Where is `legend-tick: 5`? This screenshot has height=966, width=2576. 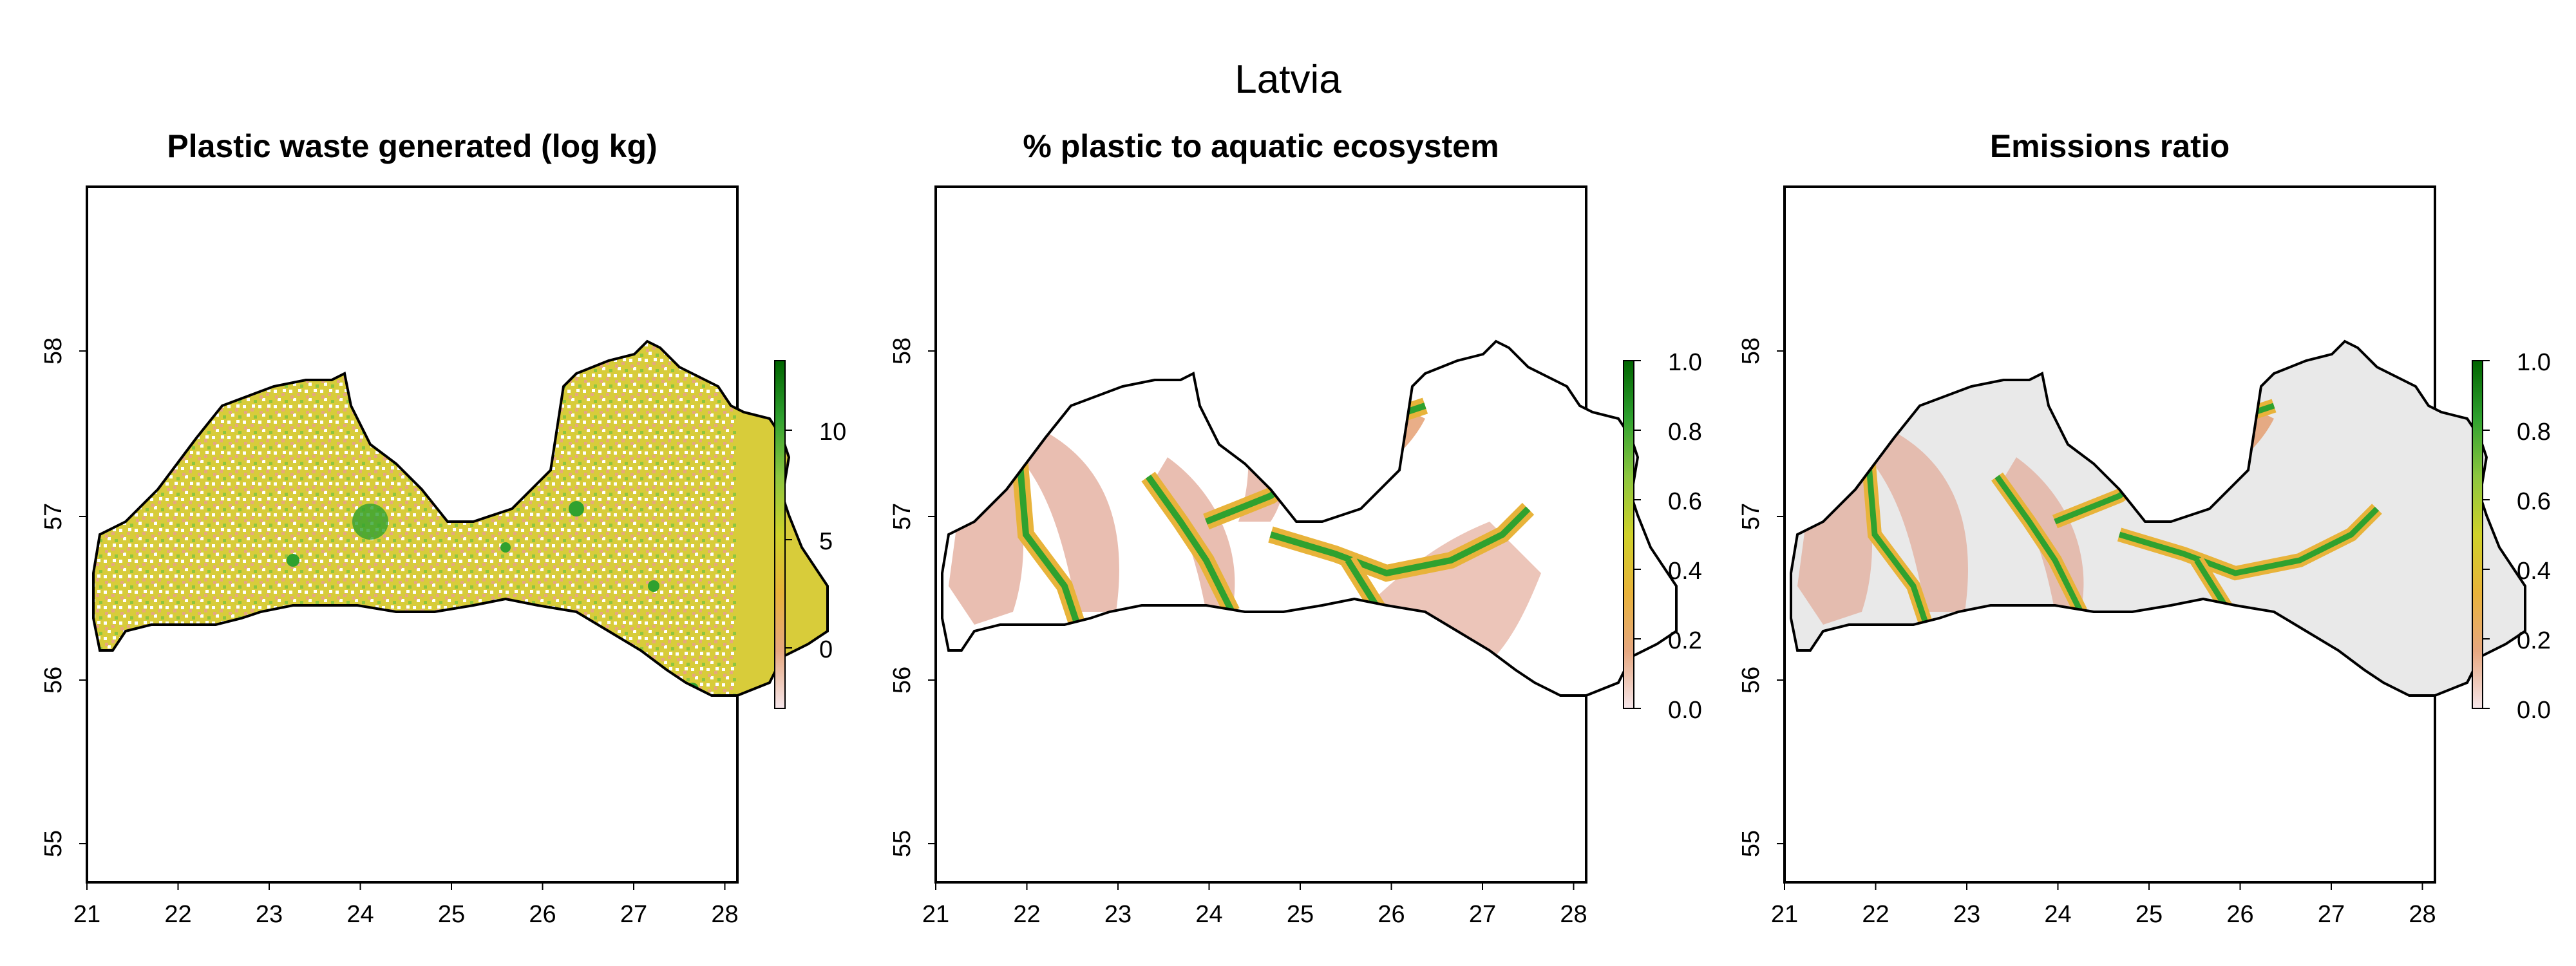
legend-tick: 5 is located at coordinates (826, 541).